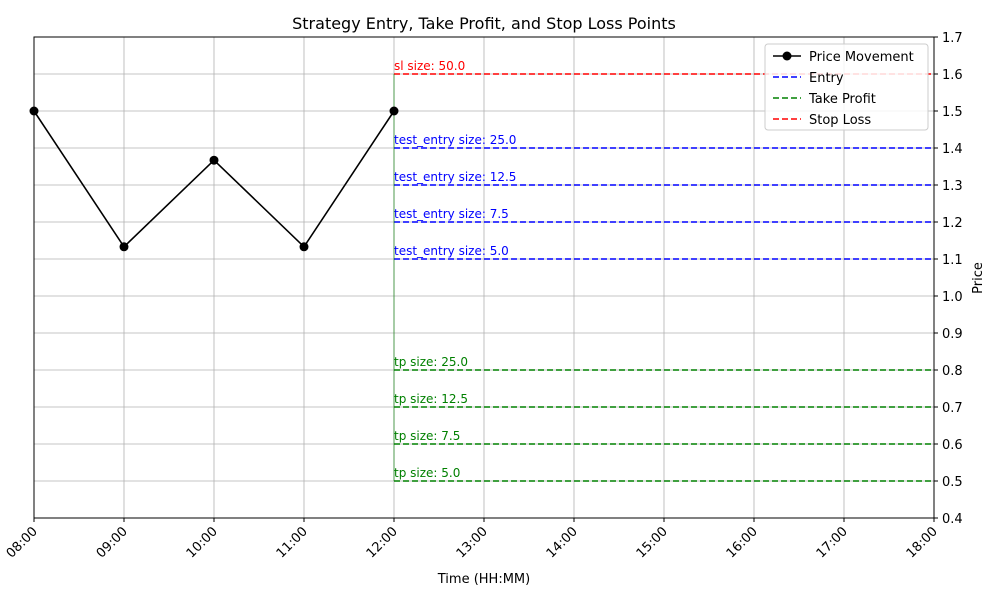 The image size is (1000, 600). I want to click on x-tick-label: 13:00, so click(472, 542).